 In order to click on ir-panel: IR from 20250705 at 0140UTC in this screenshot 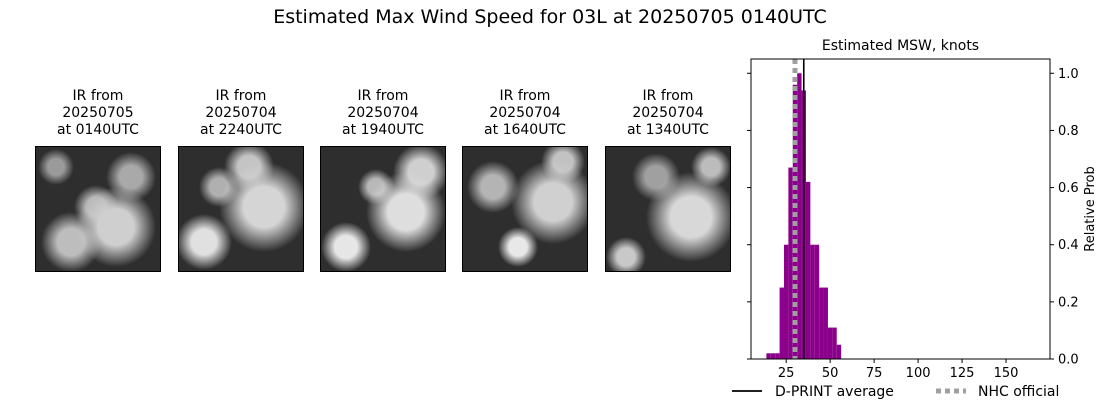, I will do `click(98, 180)`.